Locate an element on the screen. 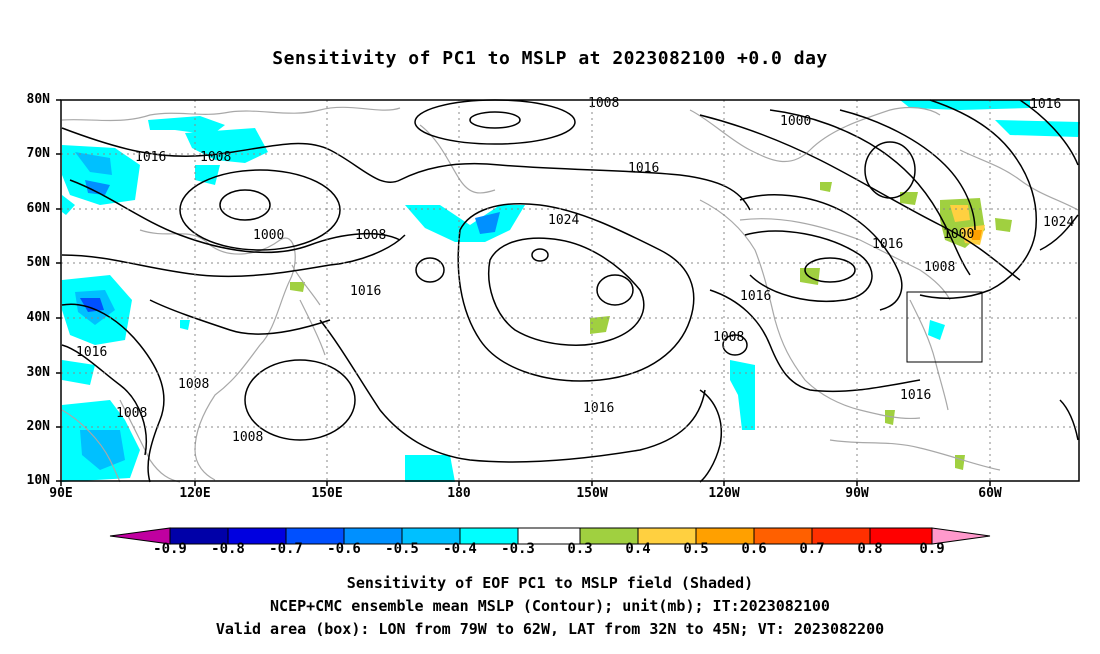  lat-label: 50N is located at coordinates (38, 262).